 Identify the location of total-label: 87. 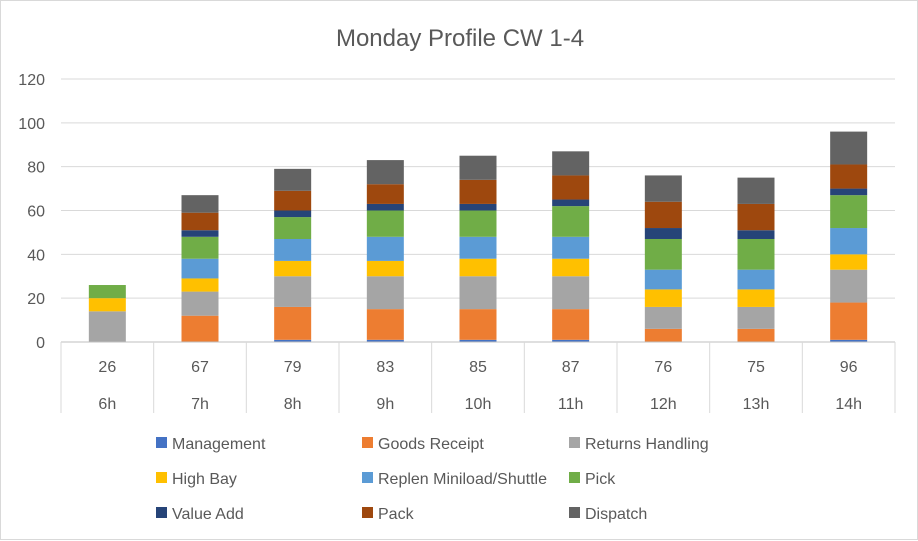
(571, 367).